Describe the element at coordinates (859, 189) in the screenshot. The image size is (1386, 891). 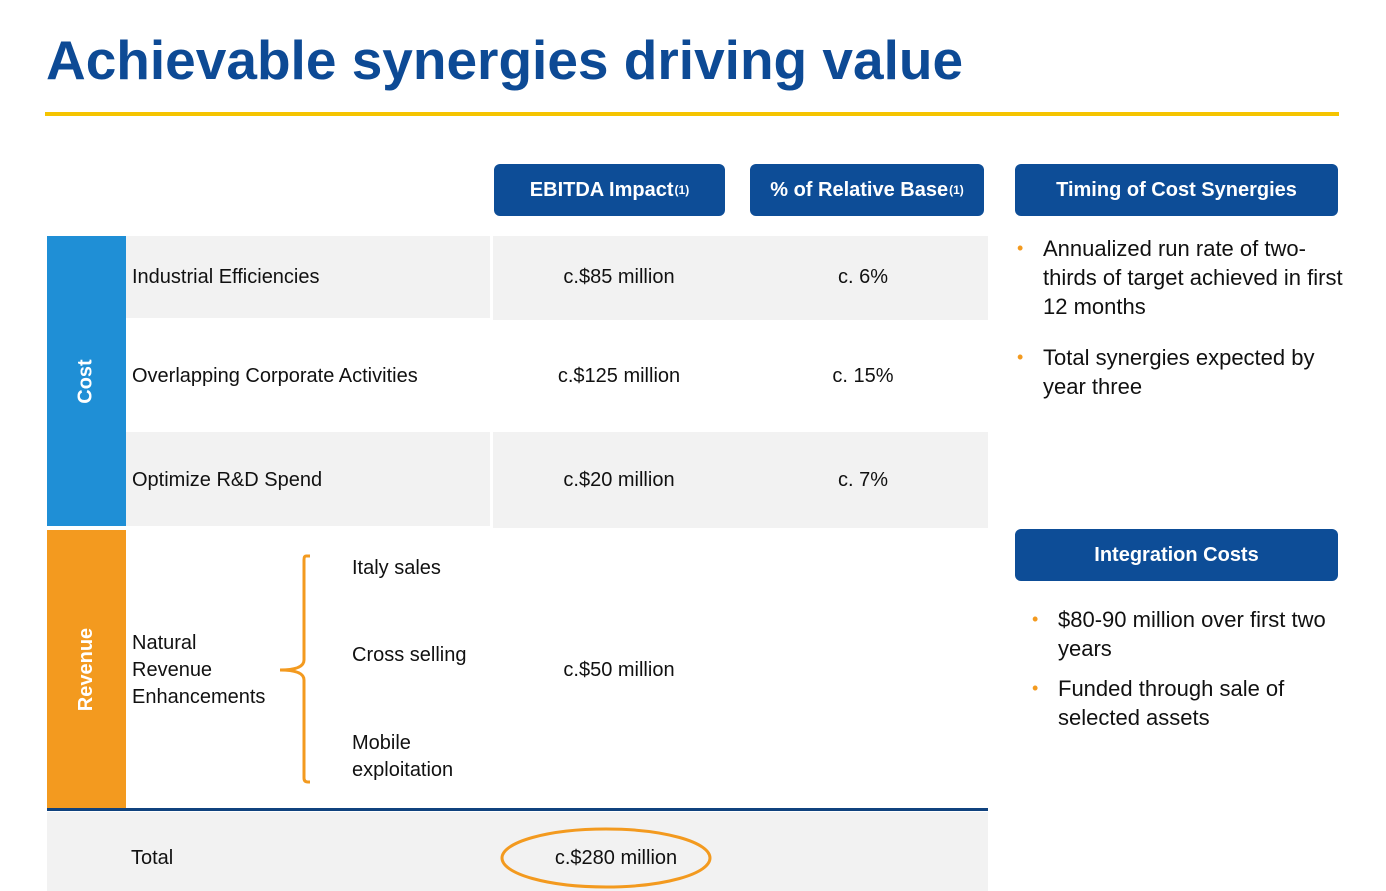
I see `column-label: % of Relative Base` at that location.